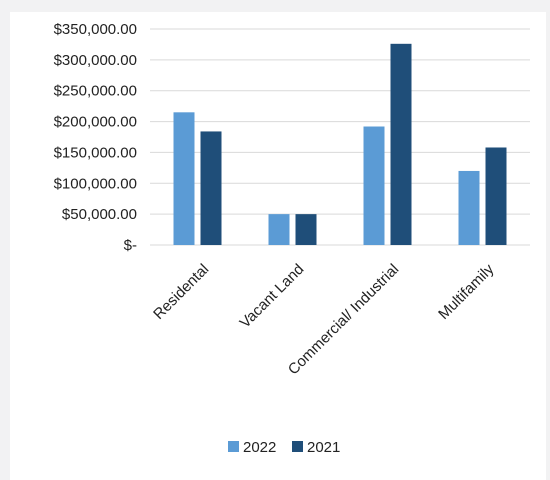  Describe the element at coordinates (272, 296) in the screenshot. I see `x-category-label: Vacant Land` at that location.